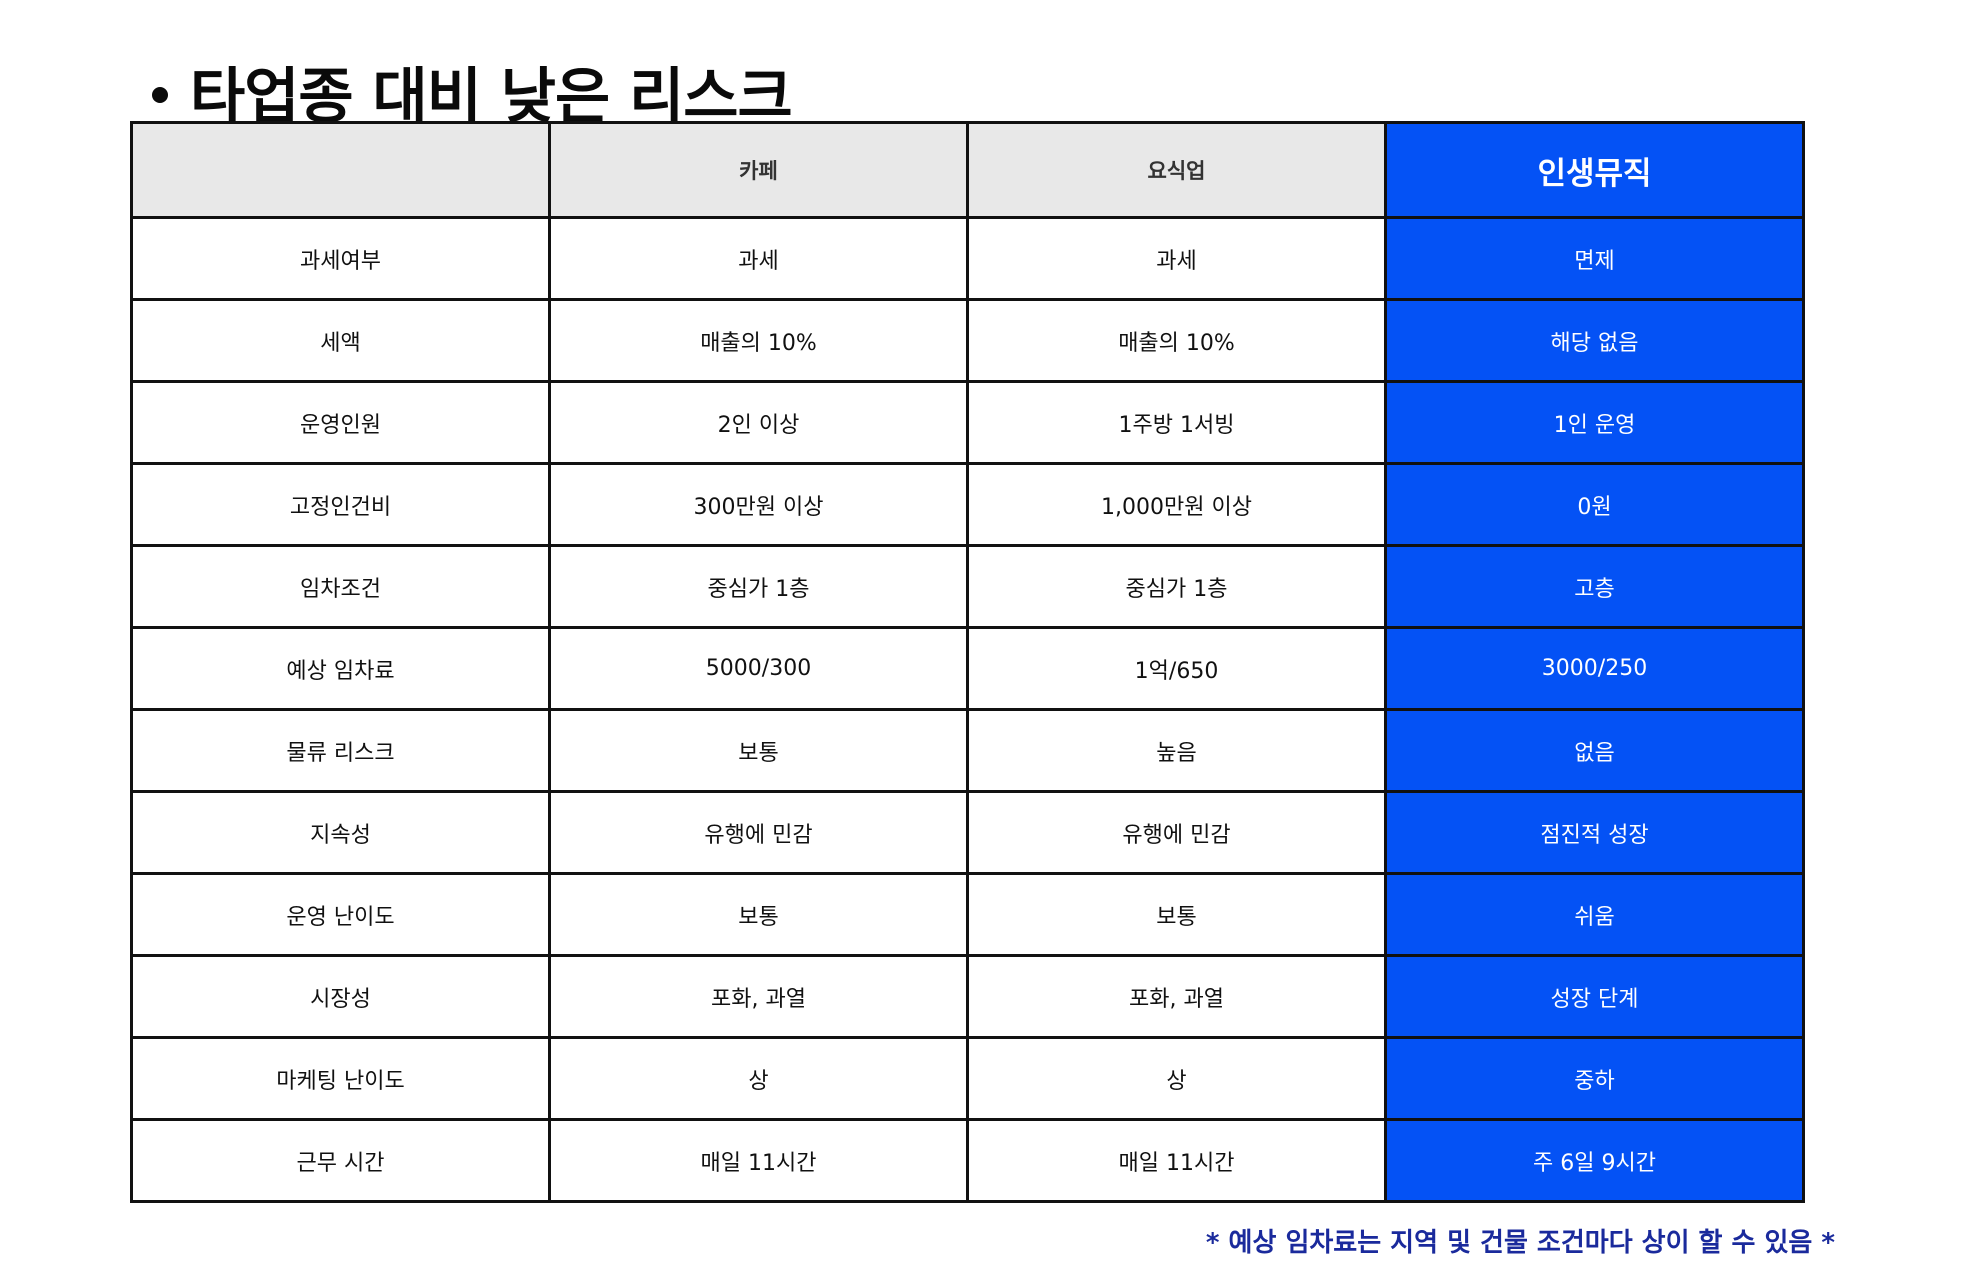 The height and width of the screenshot is (1280, 1980). What do you see at coordinates (1176, 258) in the screenshot?
I see `restaurant-cell: 과세` at bounding box center [1176, 258].